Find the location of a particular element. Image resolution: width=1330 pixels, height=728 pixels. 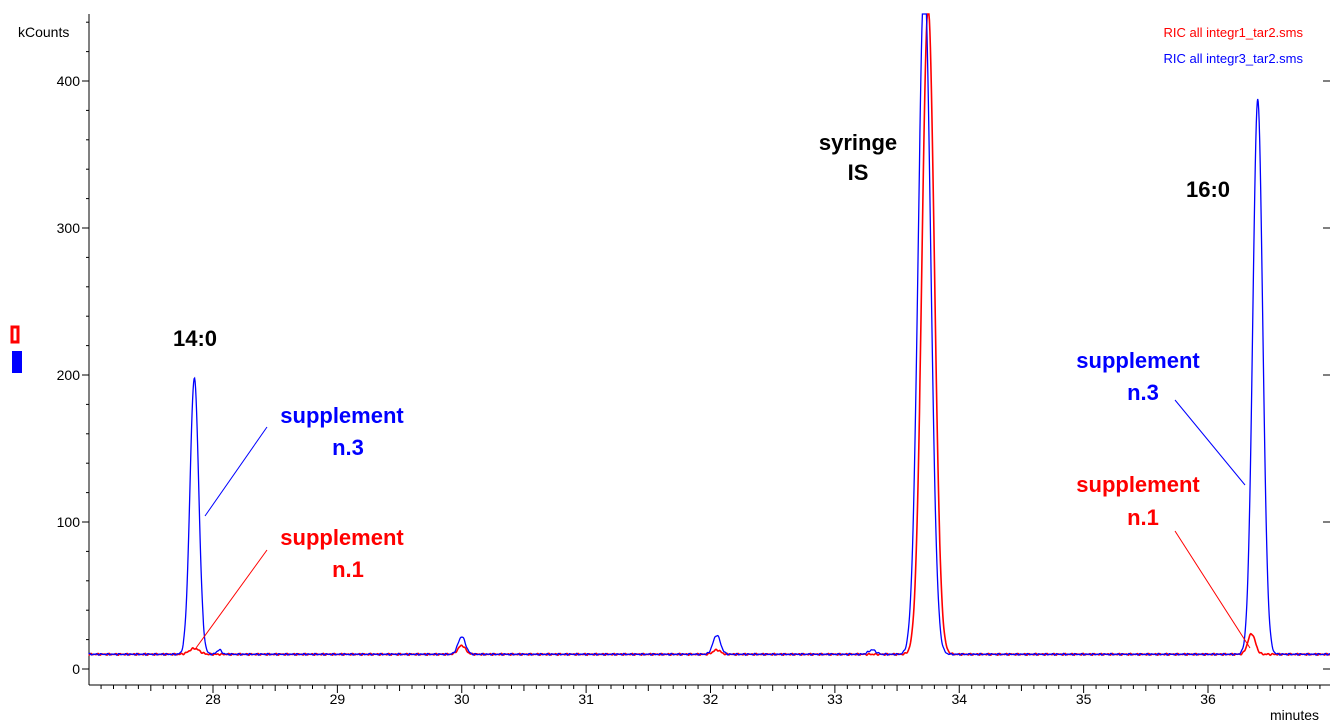

annotation-n1-right: n.1 is located at coordinates (1143, 517).